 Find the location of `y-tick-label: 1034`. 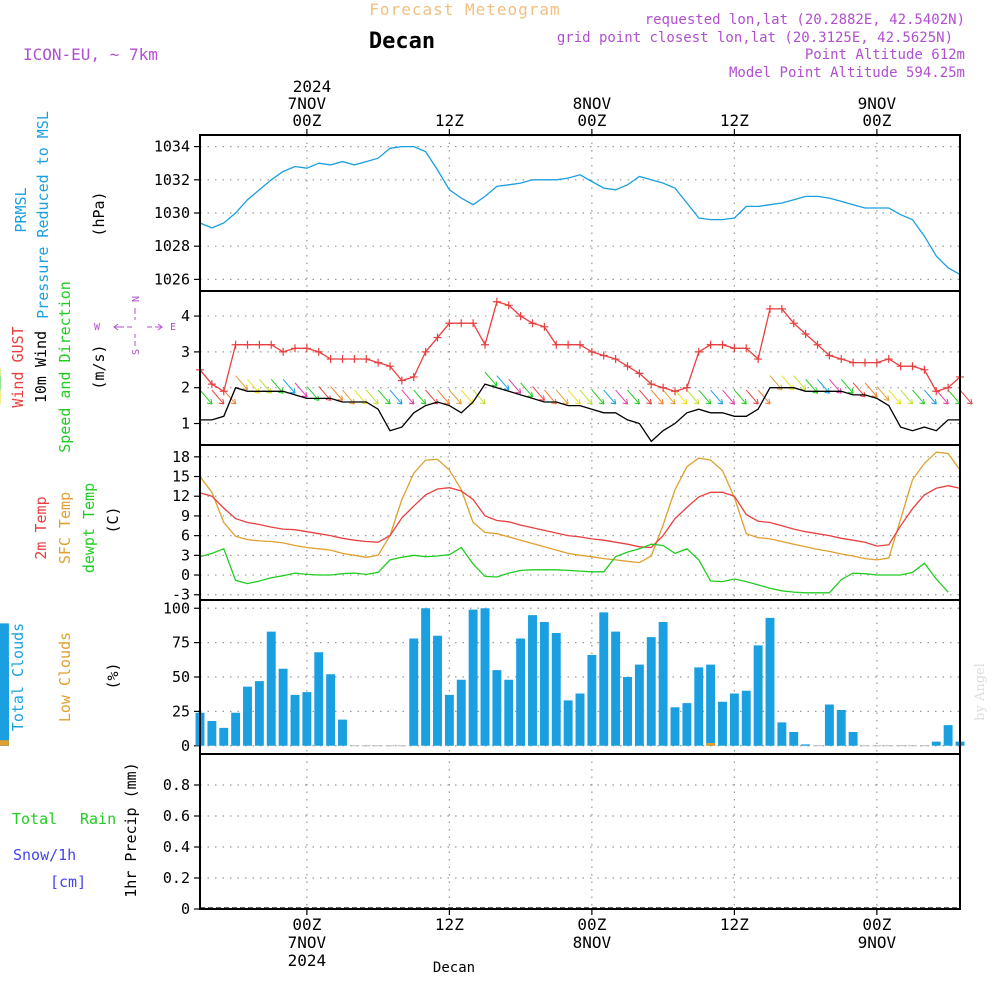

y-tick-label: 1034 is located at coordinates (172, 147).